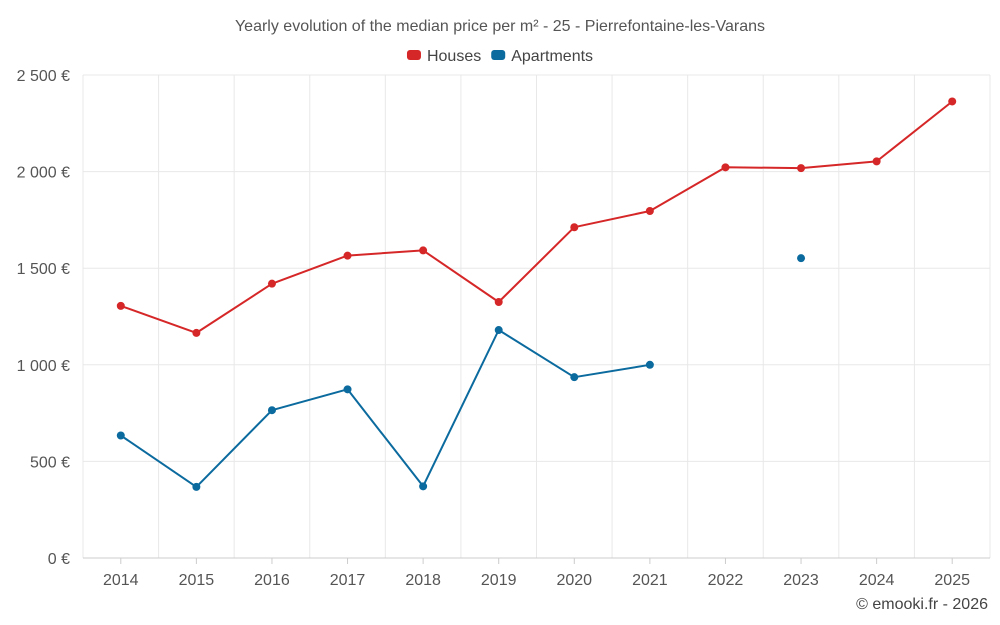 Image resolution: width=1000 pixels, height=625 pixels. What do you see at coordinates (43, 366) in the screenshot?
I see `y-tick-label: 1 000 €` at bounding box center [43, 366].